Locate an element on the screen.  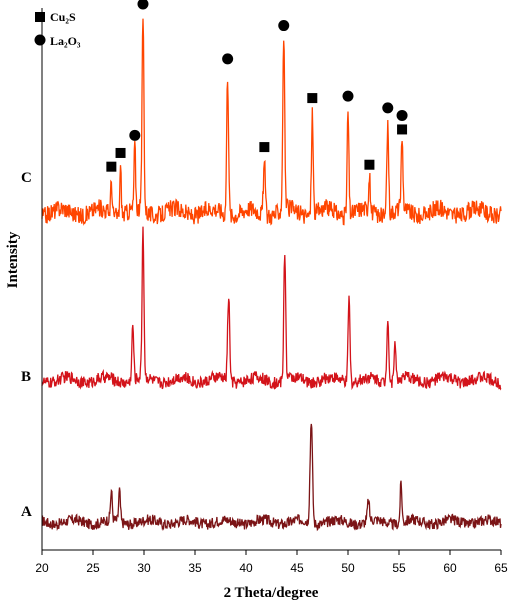
legend-square-swatch is located at coordinates (40, 17).